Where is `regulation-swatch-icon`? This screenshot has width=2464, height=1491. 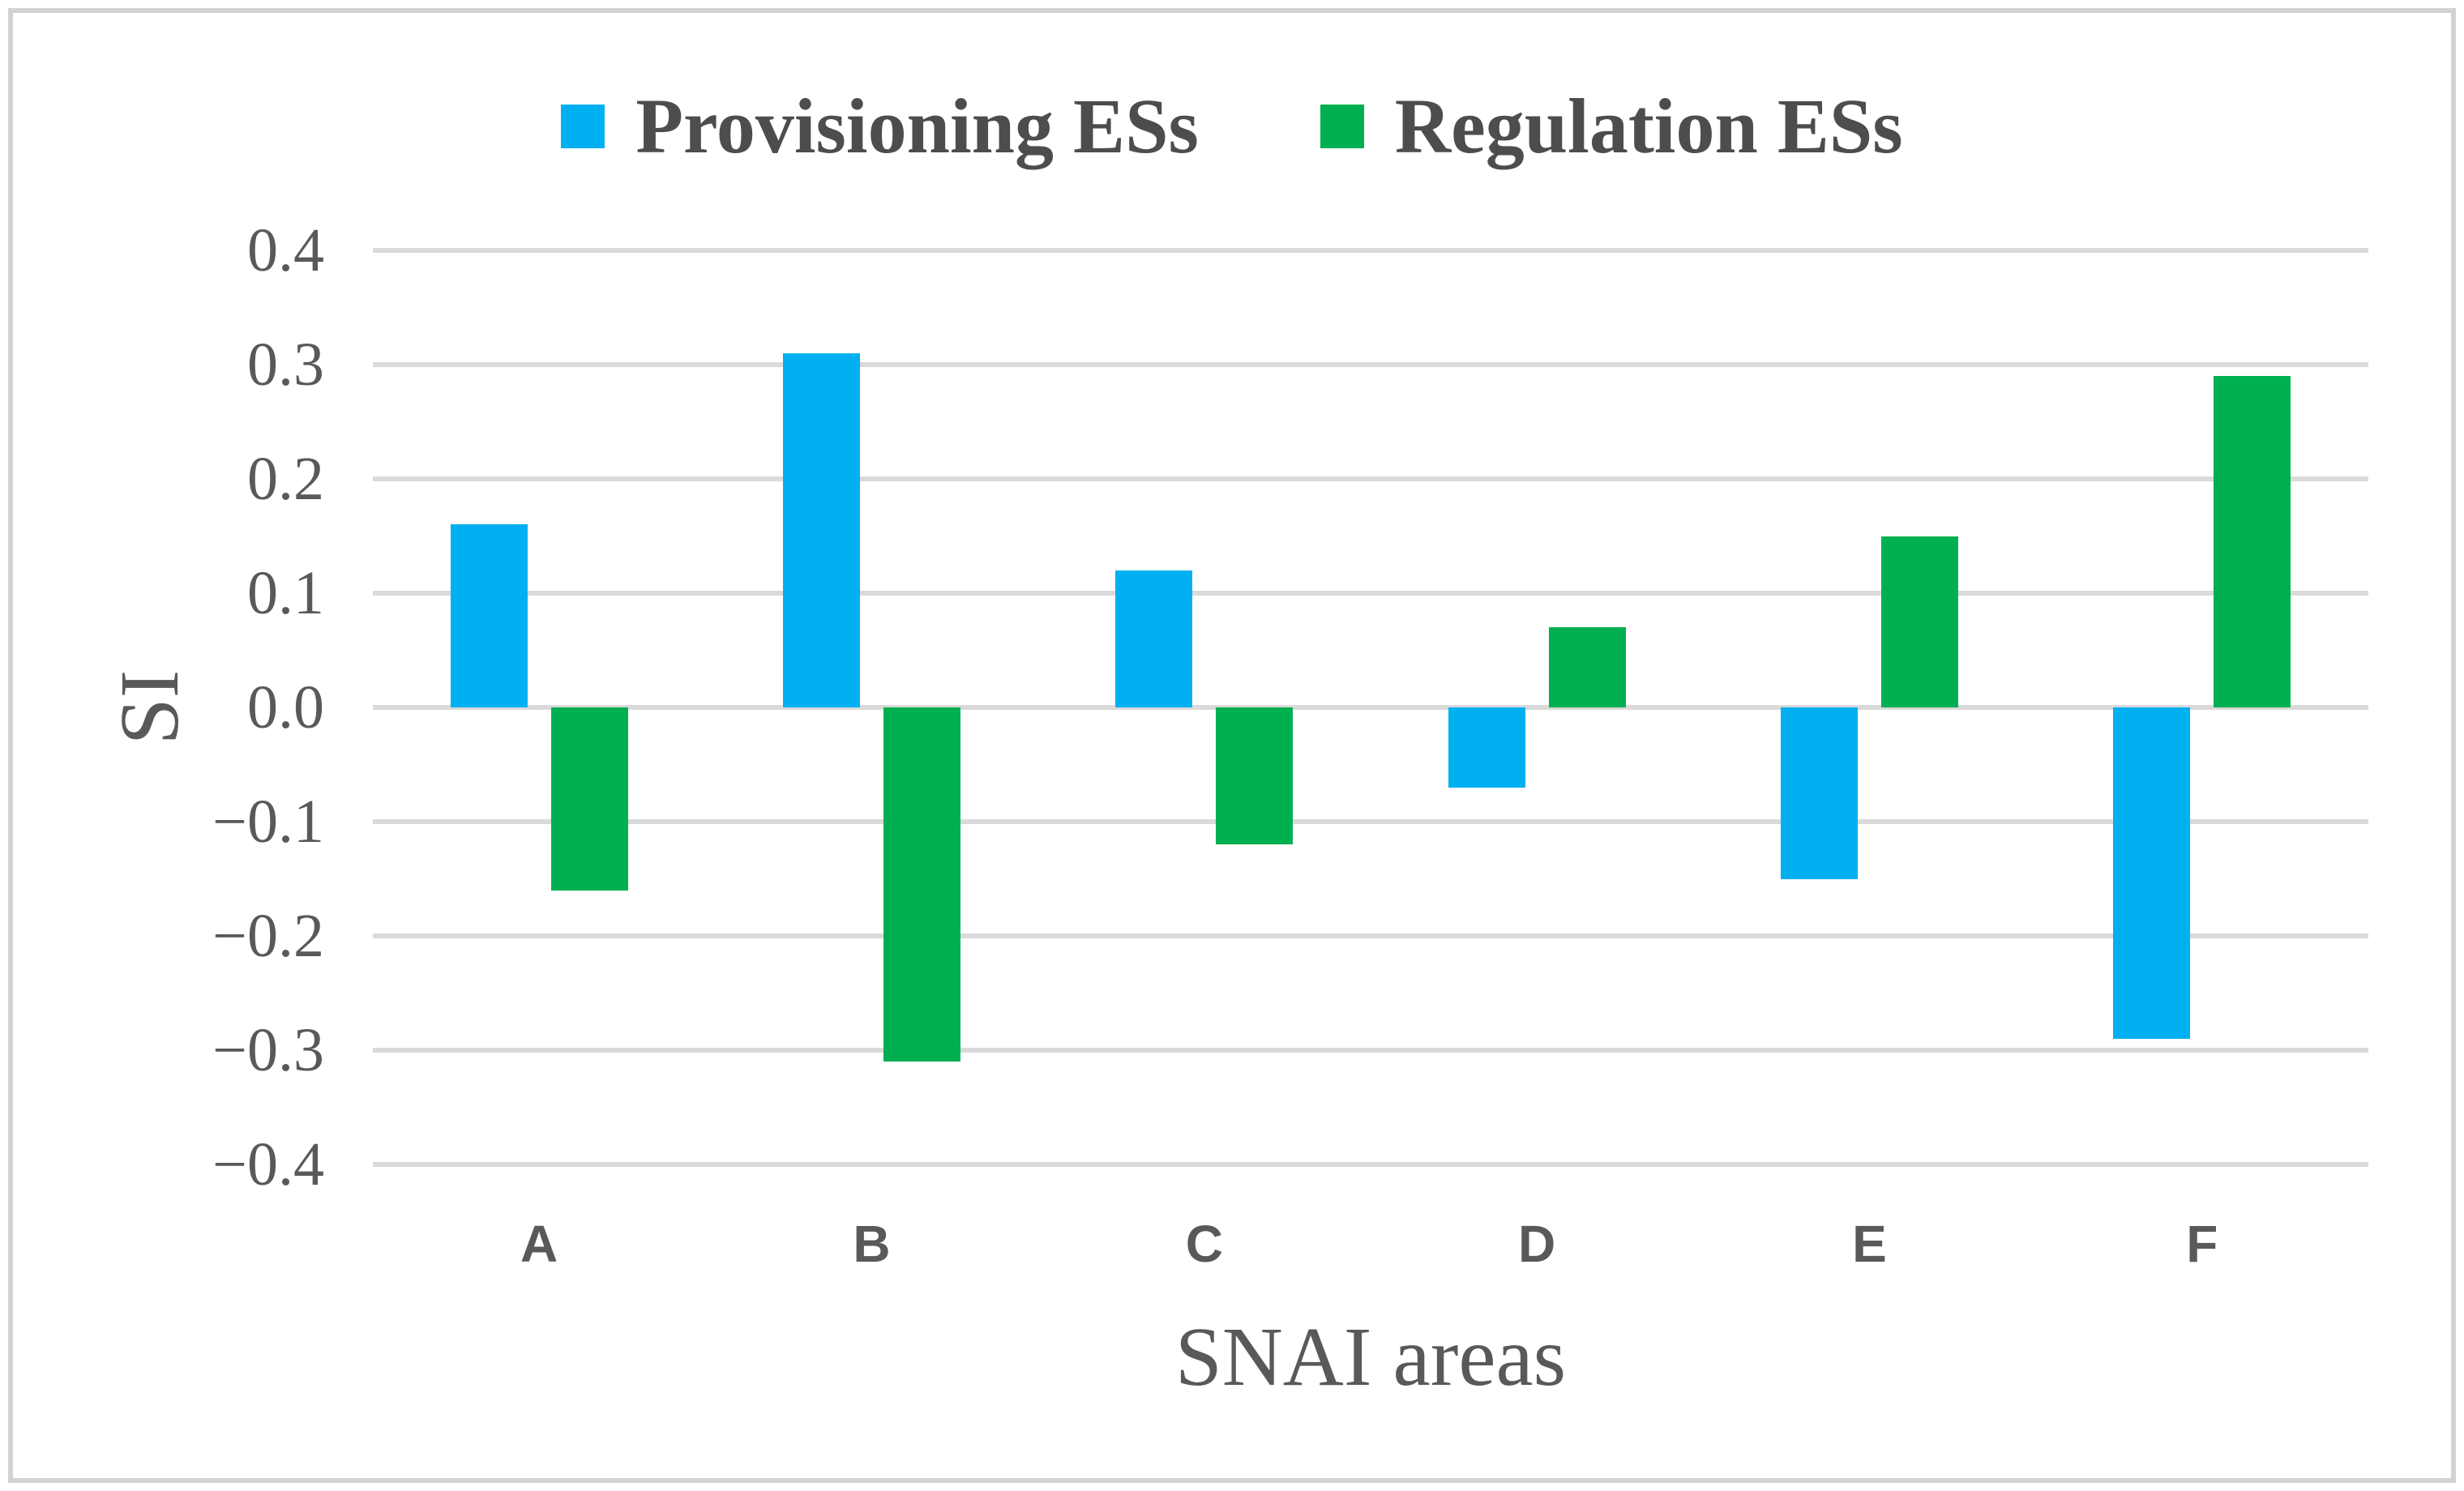
regulation-swatch-icon is located at coordinates (1342, 126).